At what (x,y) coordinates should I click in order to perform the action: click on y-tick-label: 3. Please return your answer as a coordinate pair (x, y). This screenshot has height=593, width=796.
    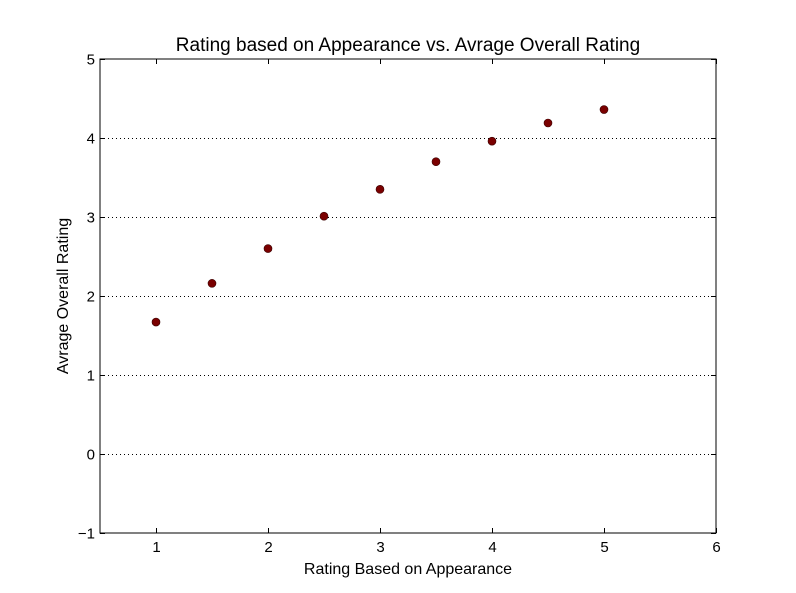
    Looking at the image, I should click on (91, 218).